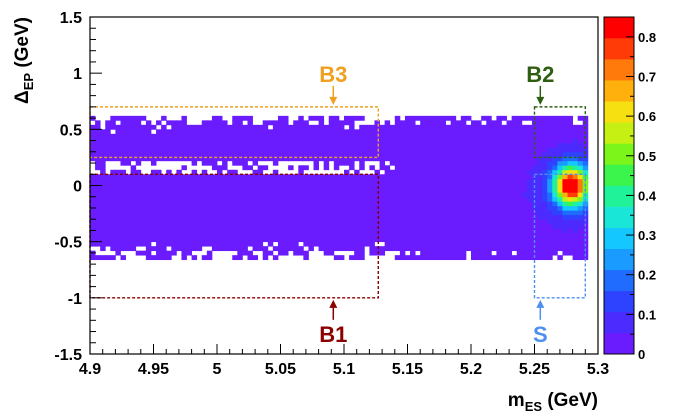 The height and width of the screenshot is (418, 675). I want to click on y-axis-title: ΔEP (GeV), so click(24, 60).